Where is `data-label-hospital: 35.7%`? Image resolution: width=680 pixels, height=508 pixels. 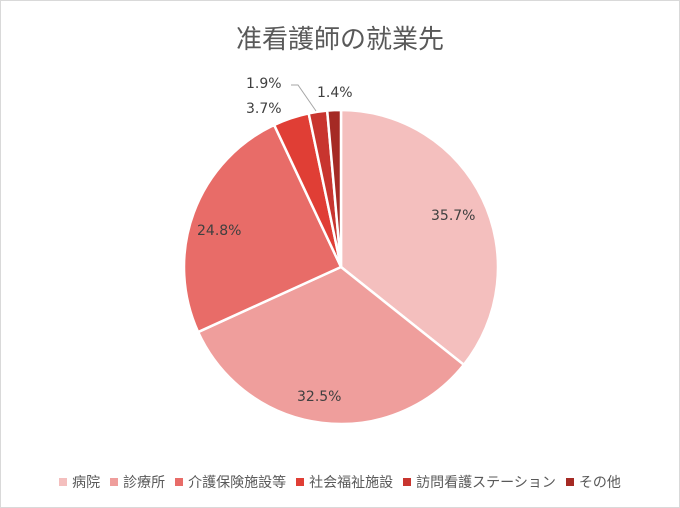
data-label-hospital: 35.7% is located at coordinates (453, 216).